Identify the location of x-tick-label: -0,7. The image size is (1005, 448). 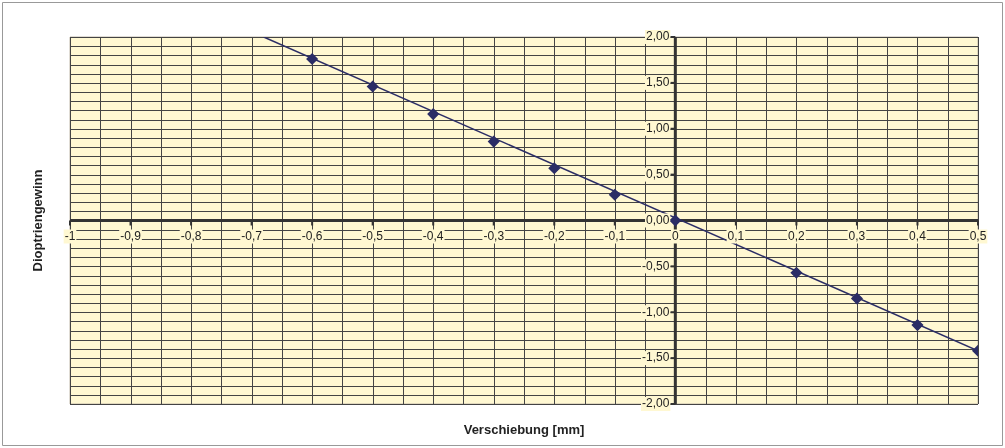
(252, 235).